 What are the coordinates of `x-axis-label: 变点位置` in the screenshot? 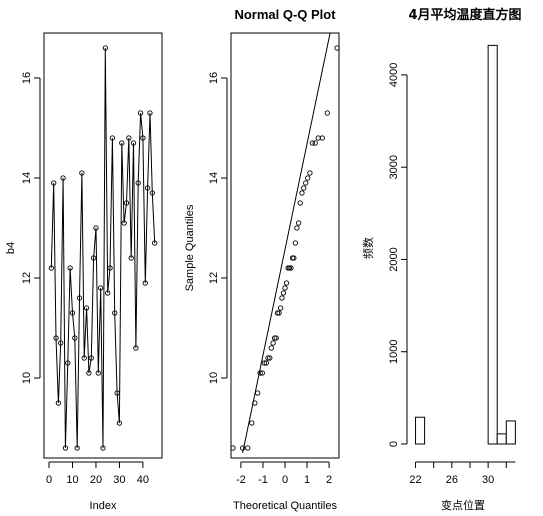 It's located at (463, 505).